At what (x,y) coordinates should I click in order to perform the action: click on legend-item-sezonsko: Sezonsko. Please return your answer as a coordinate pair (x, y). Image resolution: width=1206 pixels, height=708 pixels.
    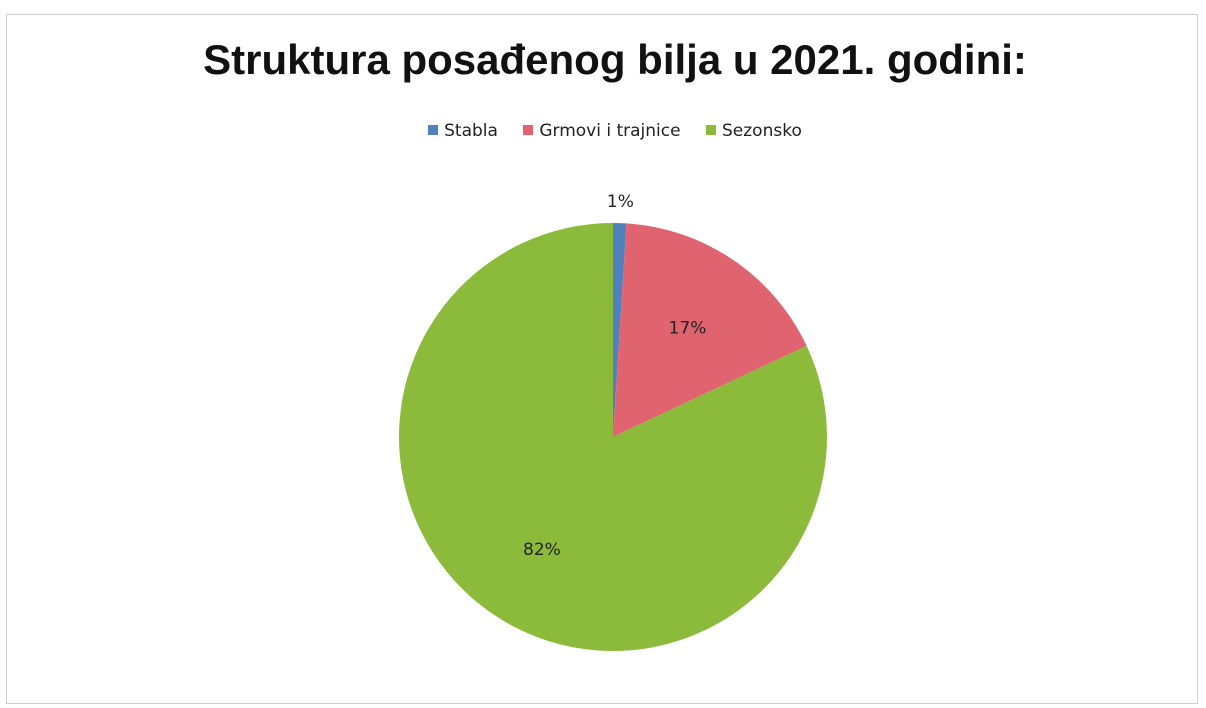
    Looking at the image, I should click on (754, 131).